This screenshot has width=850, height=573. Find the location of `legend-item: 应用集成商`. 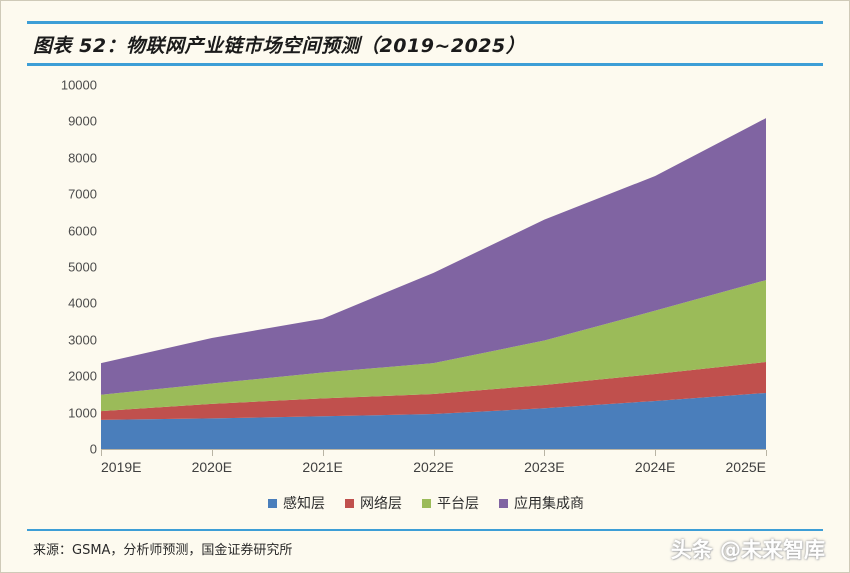

legend-item: 应用集成商 is located at coordinates (541, 503).